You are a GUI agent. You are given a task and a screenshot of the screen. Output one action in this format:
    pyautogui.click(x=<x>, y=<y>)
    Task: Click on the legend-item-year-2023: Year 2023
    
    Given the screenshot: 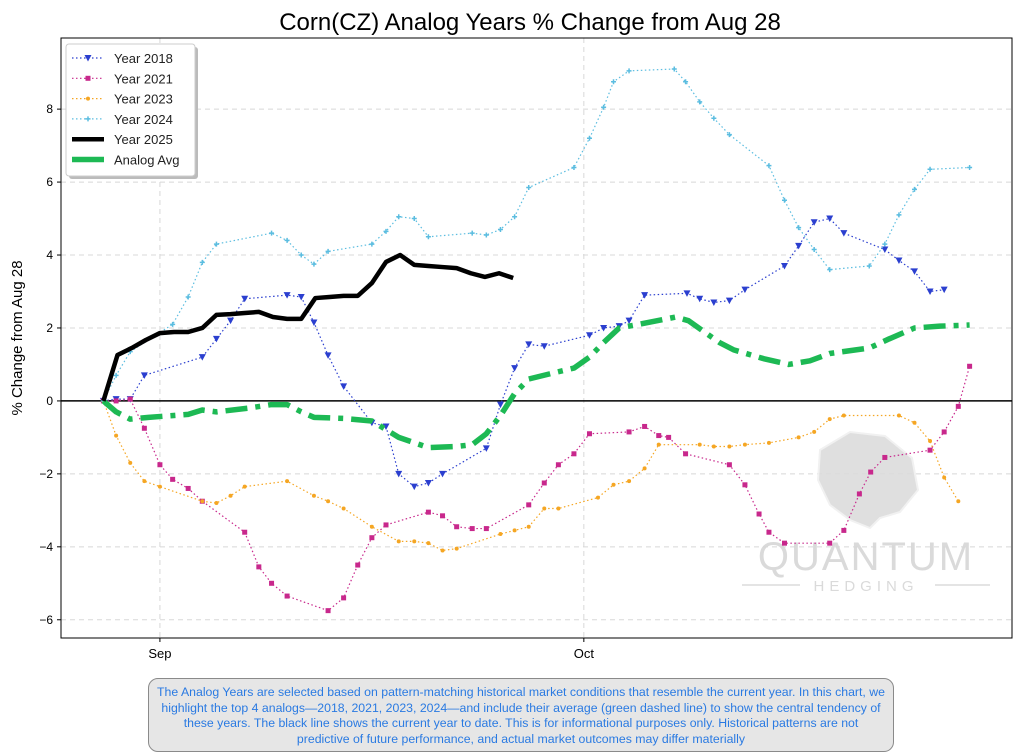 What is the action you would take?
    pyautogui.click(x=122, y=99)
    